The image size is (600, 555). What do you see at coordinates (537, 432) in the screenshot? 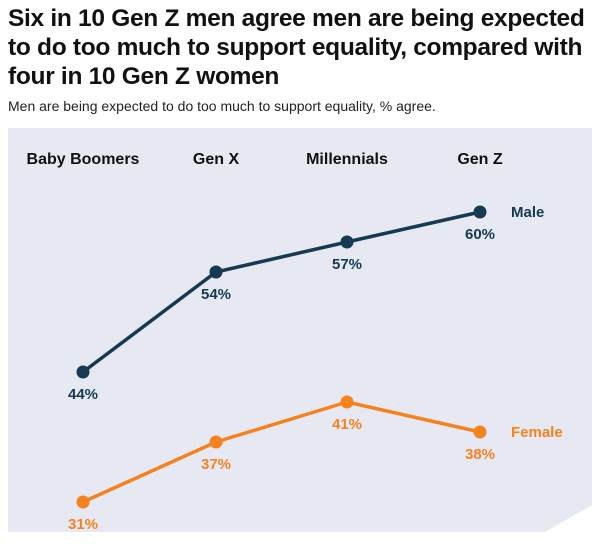
I see `series-name-label: Female` at bounding box center [537, 432].